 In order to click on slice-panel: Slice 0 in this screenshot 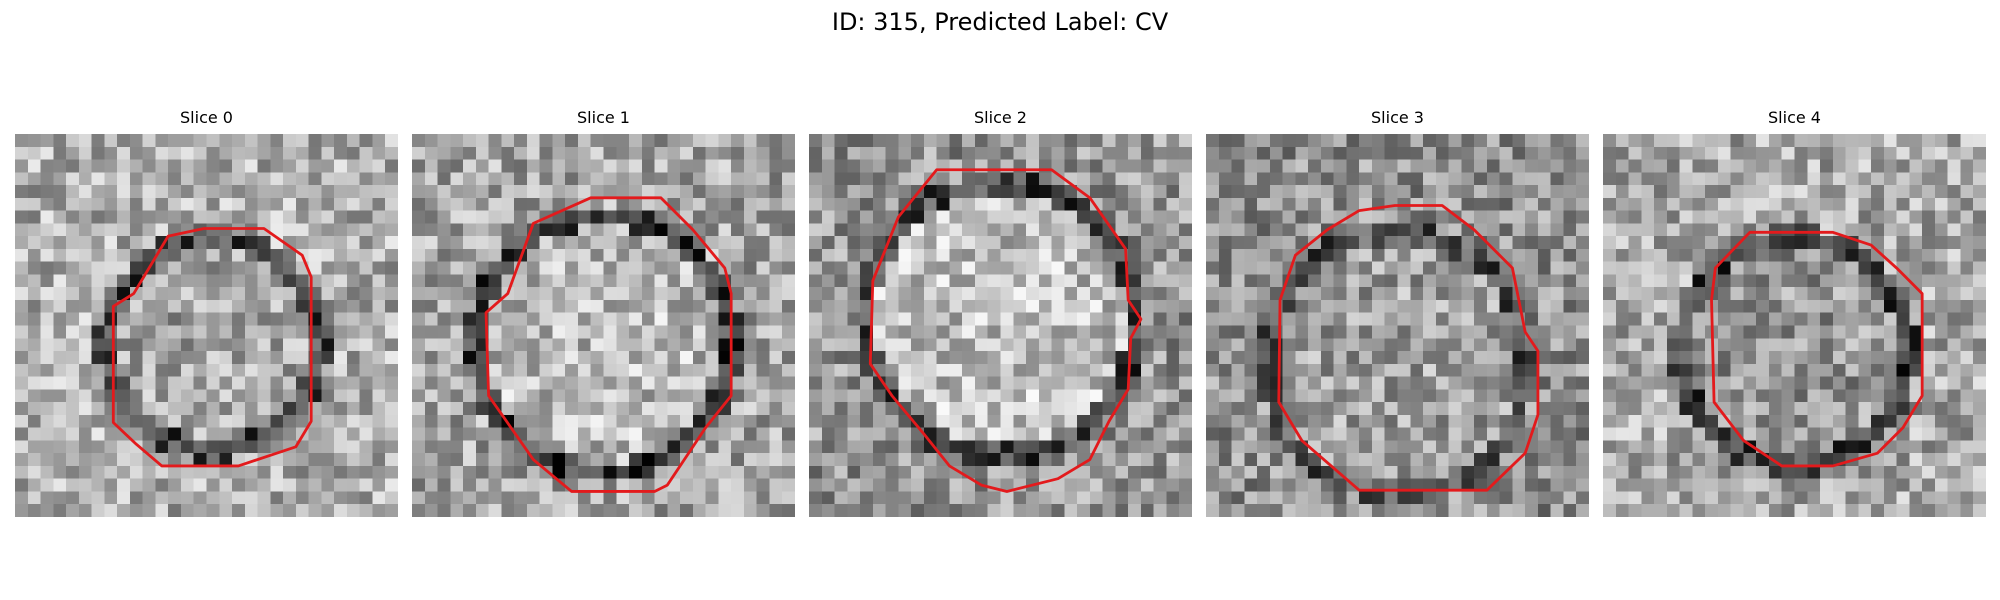, I will do `click(206, 312)`.